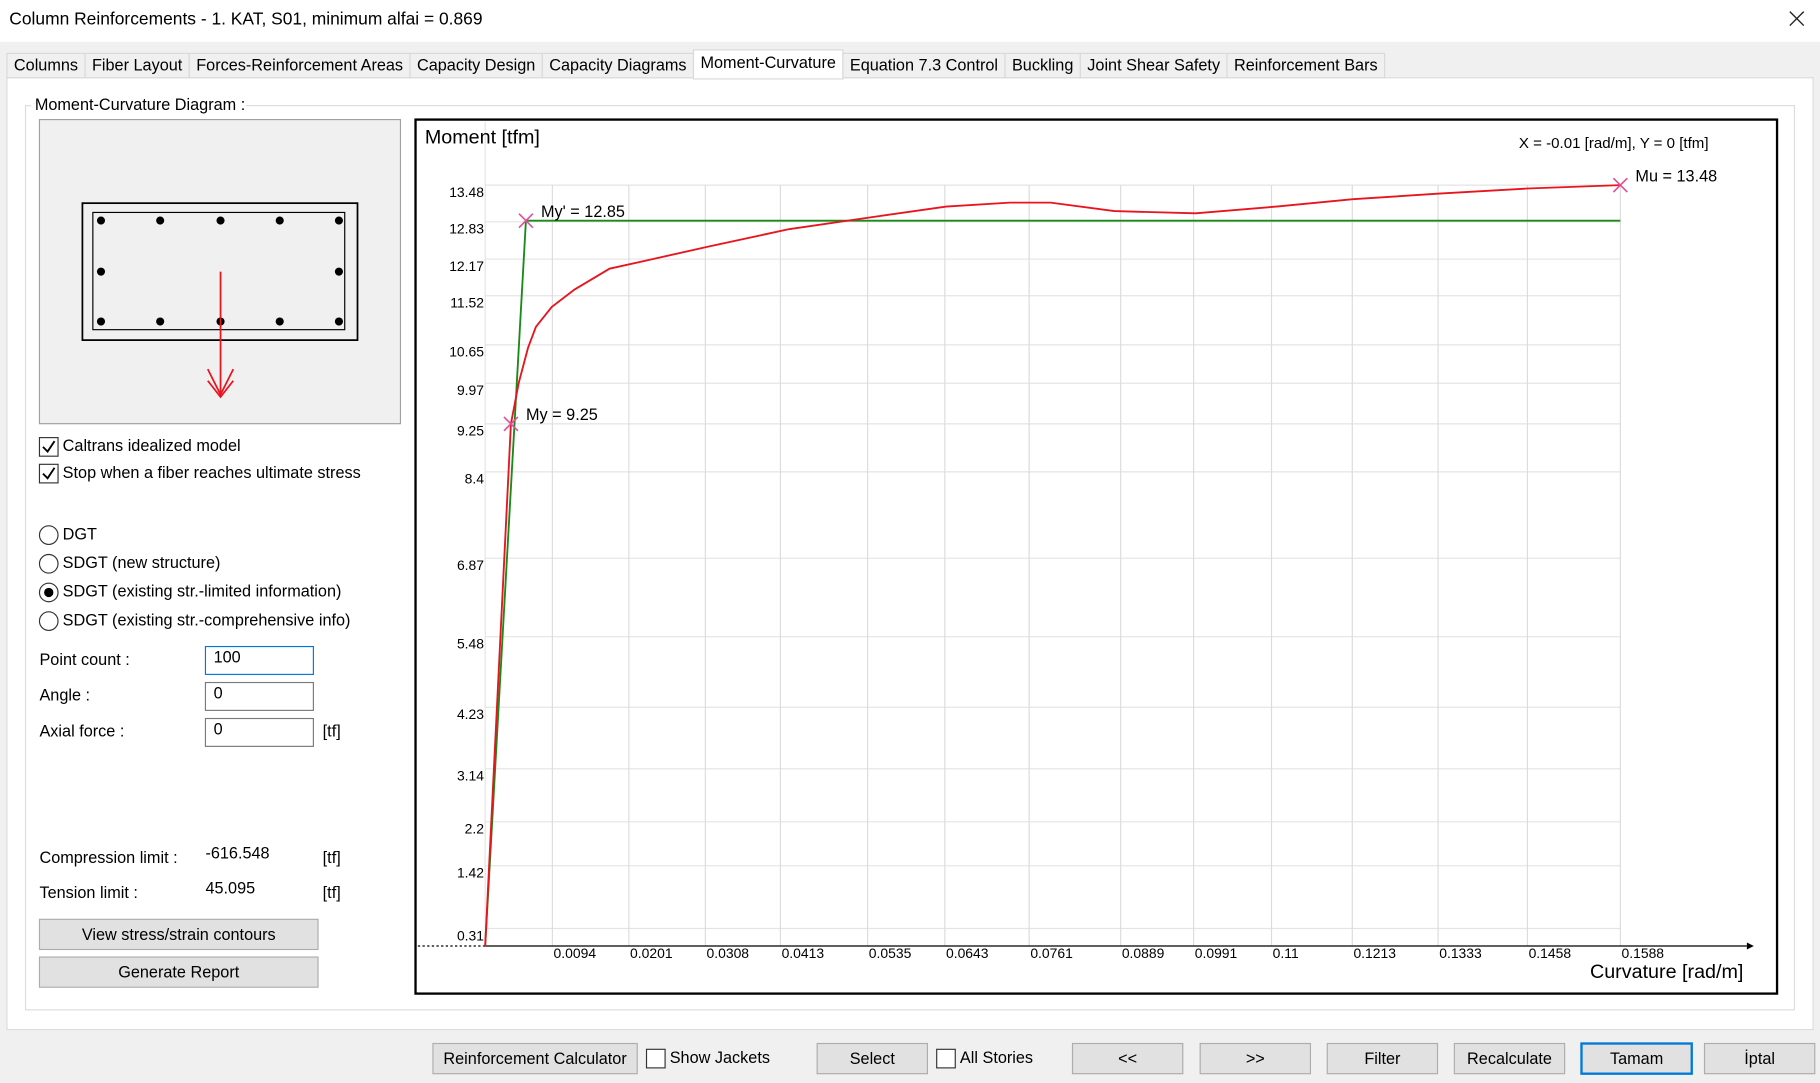 This screenshot has height=1083, width=1820. I want to click on button-label: Recalculate, so click(1509, 1059).